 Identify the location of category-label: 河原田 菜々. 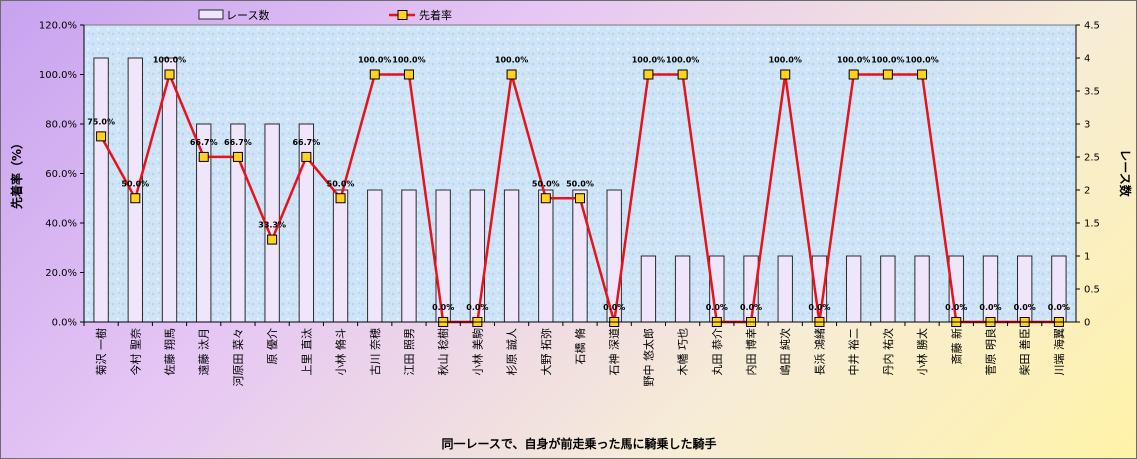
(238, 357).